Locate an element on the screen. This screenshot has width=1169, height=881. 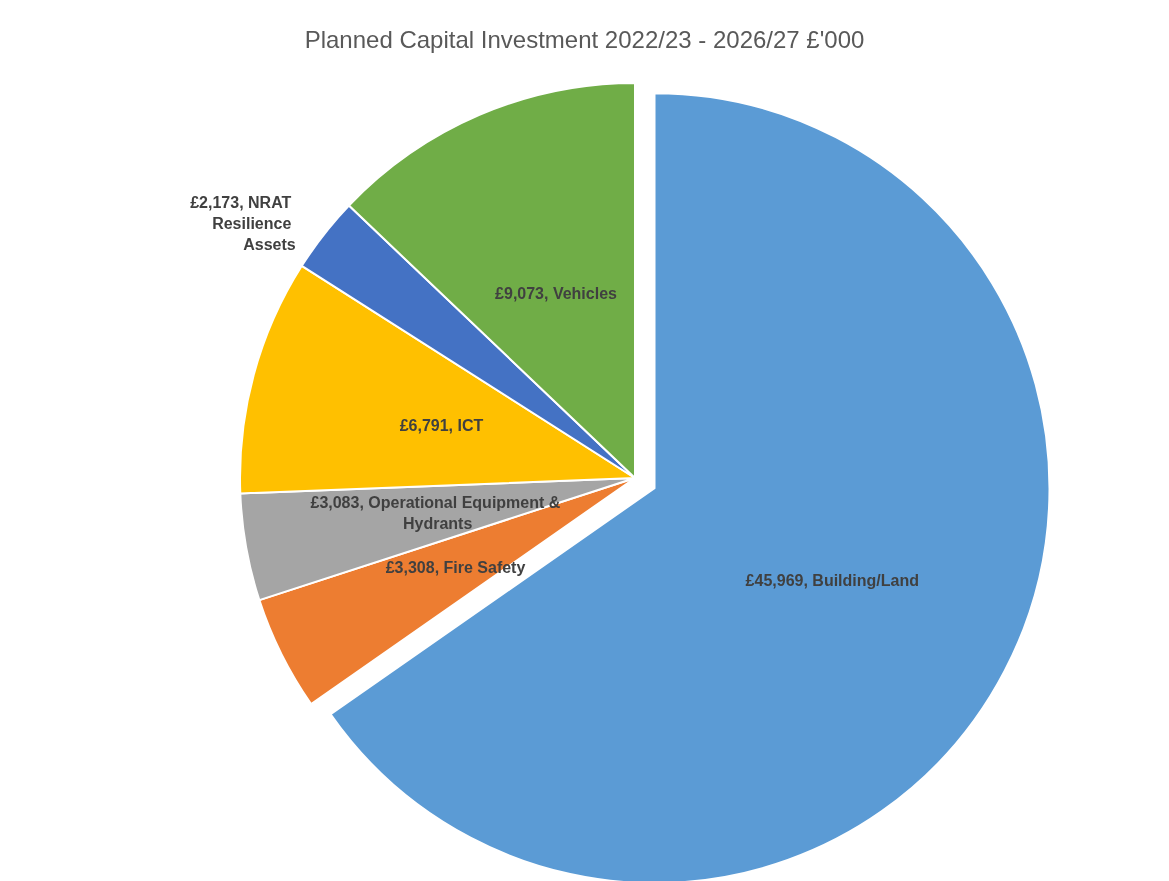
slice-label: £6,791, ICT is located at coordinates (441, 426).